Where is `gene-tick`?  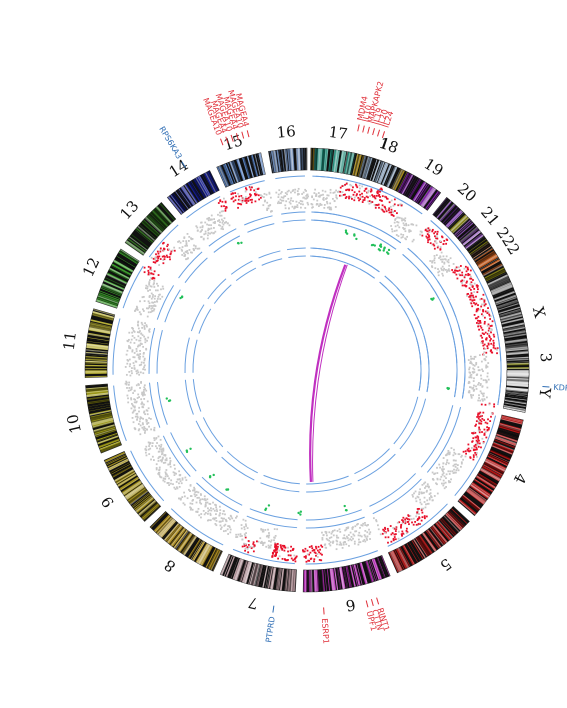 gene-tick is located at coordinates (379, 133).